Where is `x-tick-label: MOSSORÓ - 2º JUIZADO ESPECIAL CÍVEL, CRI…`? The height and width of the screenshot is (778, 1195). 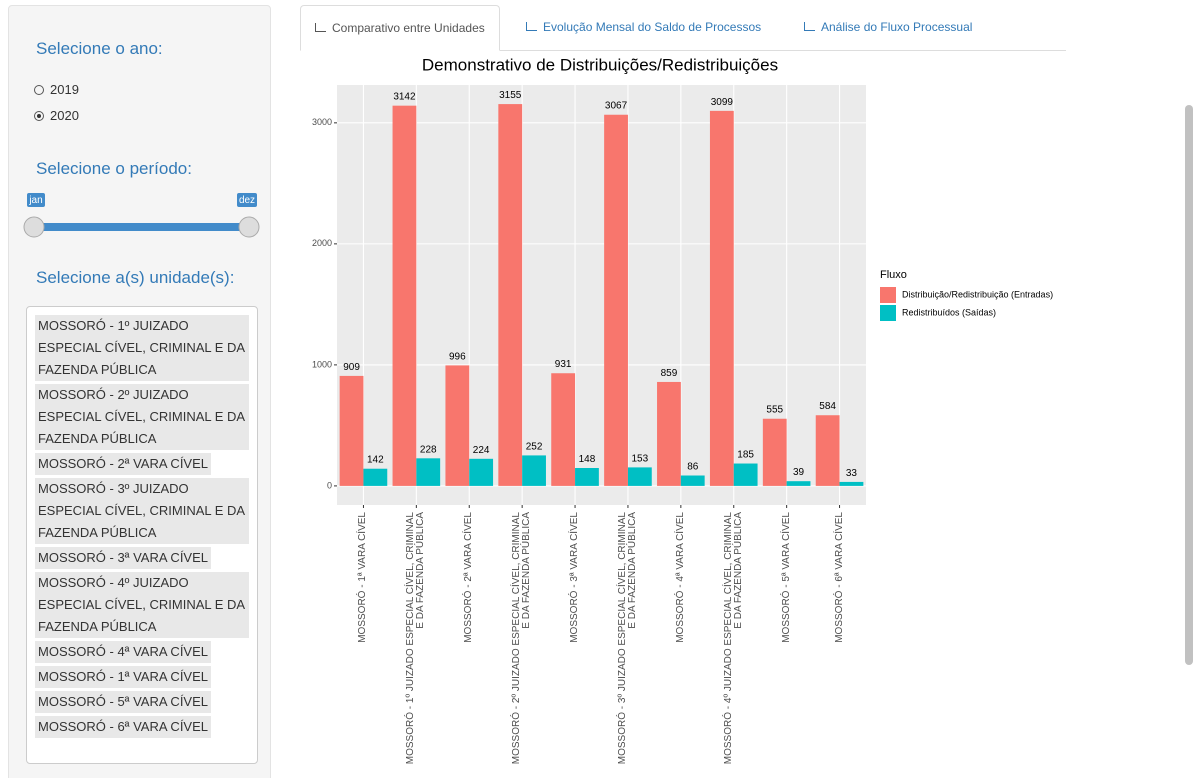 x-tick-label: MOSSORÓ - 2º JUIZADO ESPECIAL CÍVEL, CRI… is located at coordinates (522, 638).